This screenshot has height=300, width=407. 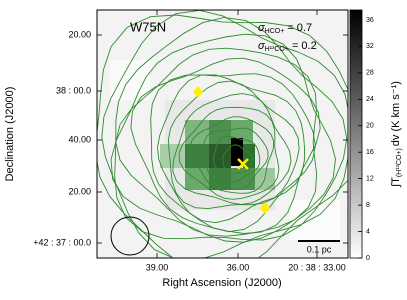 I want to click on colorbar-tick-label: 16, so click(x=370, y=152).